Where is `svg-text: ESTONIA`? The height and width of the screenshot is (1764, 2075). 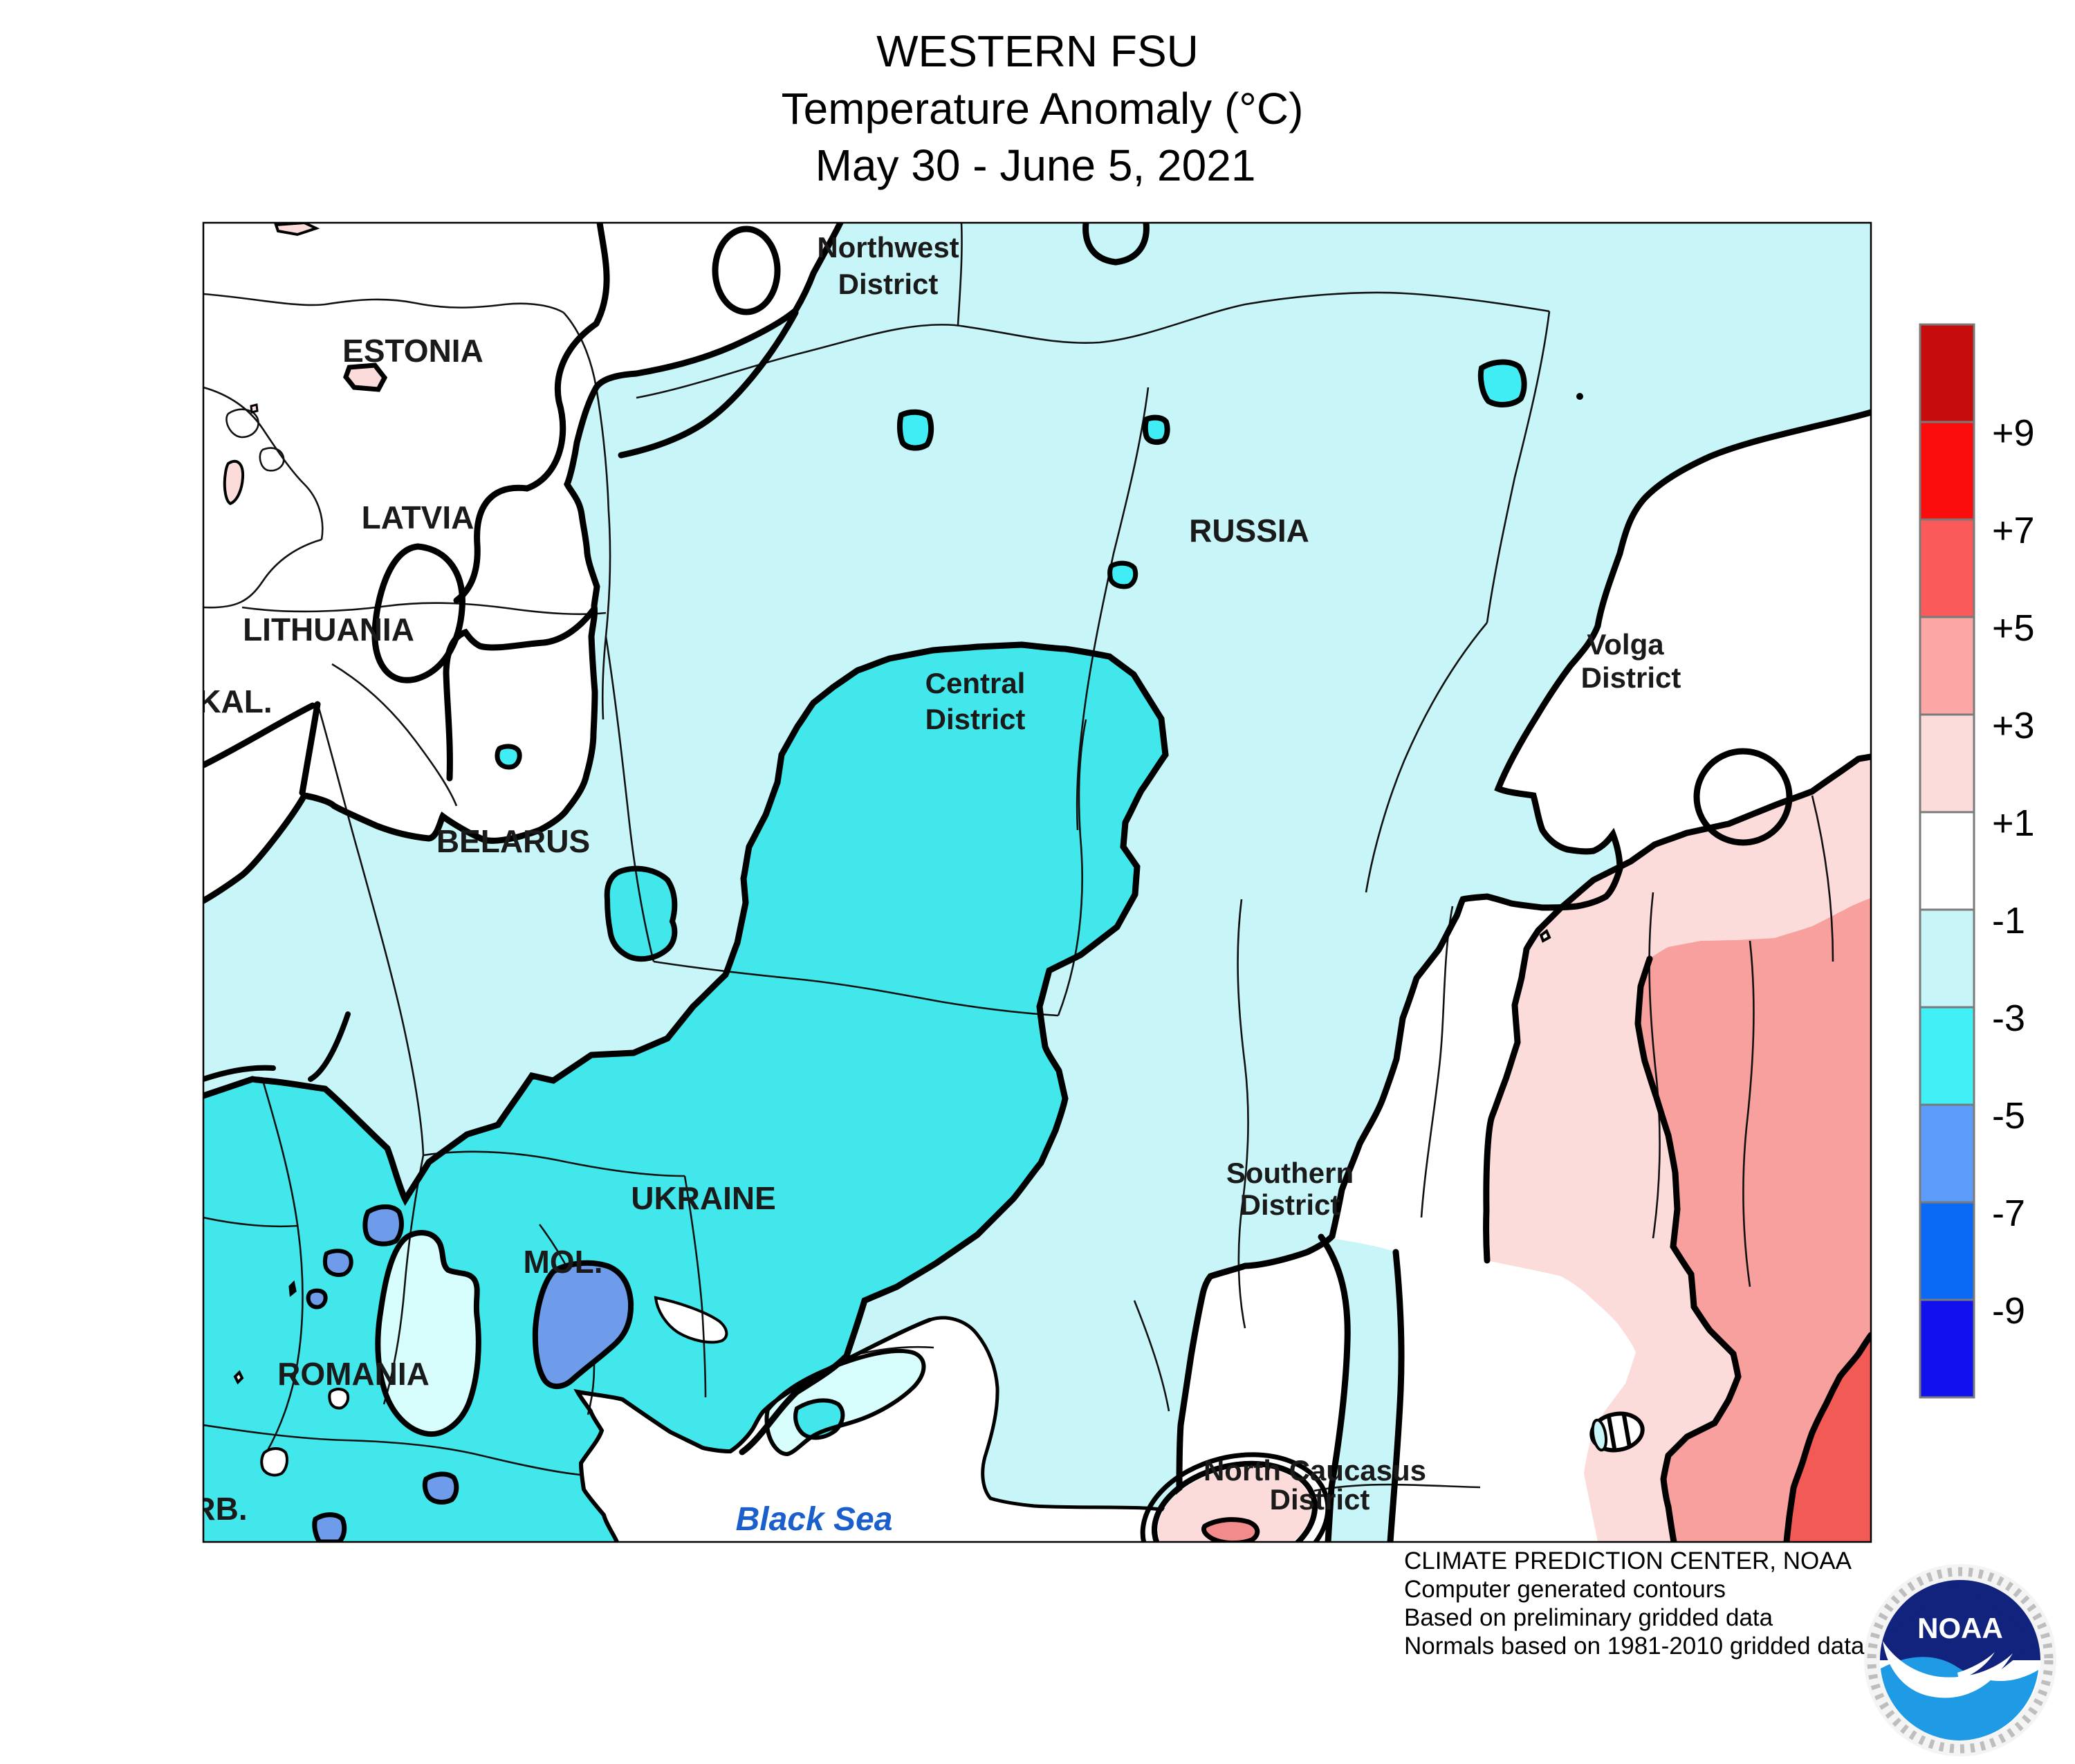 svg-text: ESTONIA is located at coordinates (412, 351).